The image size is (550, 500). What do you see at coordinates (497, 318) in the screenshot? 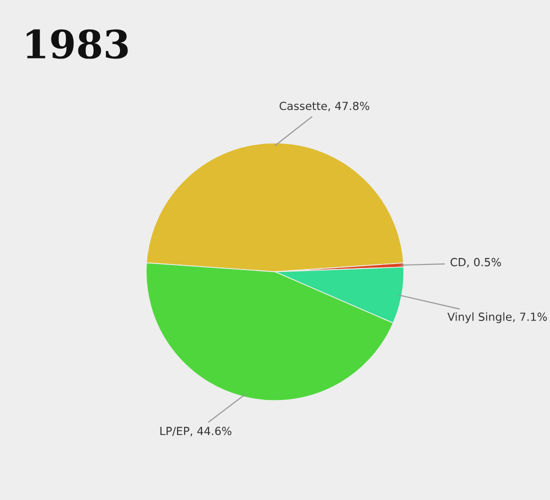
I see `slice-label: Vinyl Single, 7.1%` at bounding box center [497, 318].